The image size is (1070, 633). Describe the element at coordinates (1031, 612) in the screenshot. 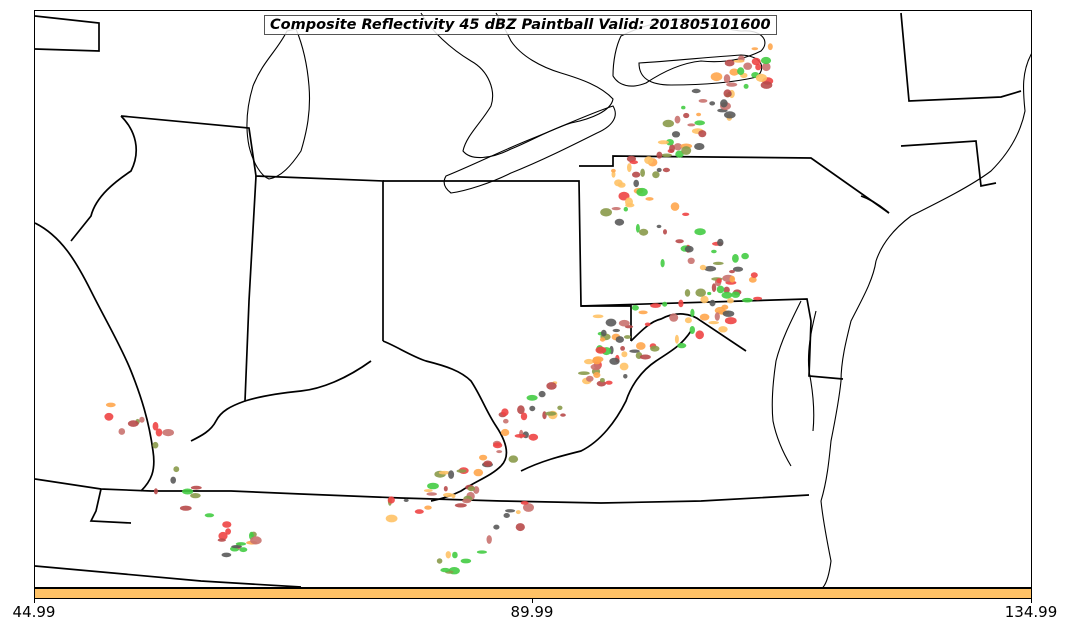

I see `colorbar-tick-label: 134.99` at that location.